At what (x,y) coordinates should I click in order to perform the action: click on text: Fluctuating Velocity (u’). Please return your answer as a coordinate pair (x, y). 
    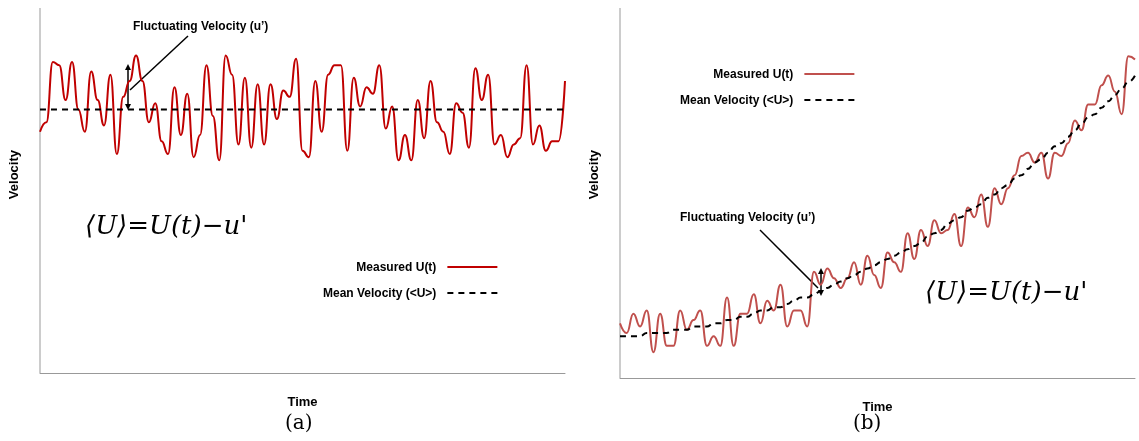
    Looking at the image, I should click on (201, 26).